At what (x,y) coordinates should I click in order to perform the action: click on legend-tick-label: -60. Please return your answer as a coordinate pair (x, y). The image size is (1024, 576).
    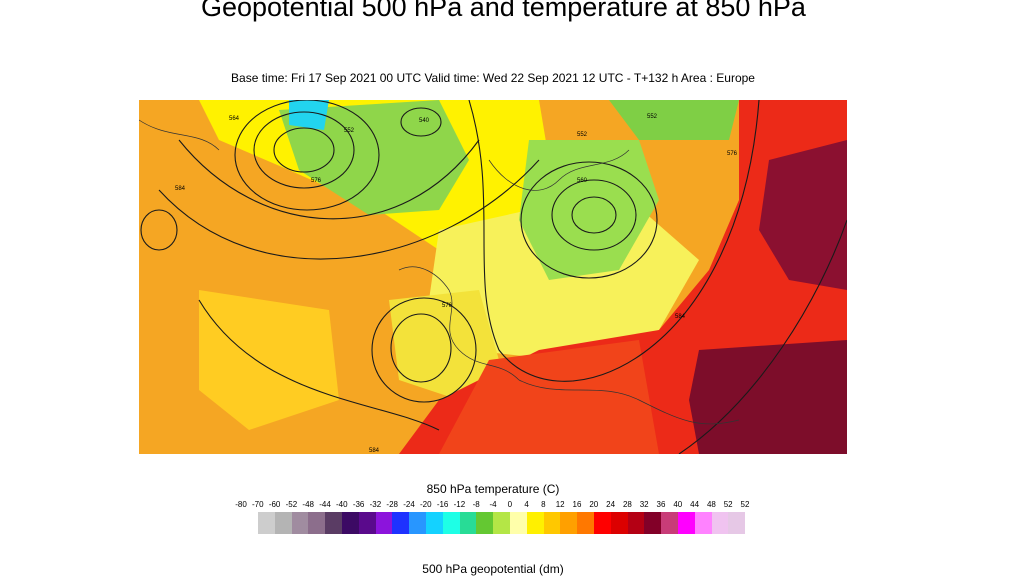
    Looking at the image, I should click on (274, 504).